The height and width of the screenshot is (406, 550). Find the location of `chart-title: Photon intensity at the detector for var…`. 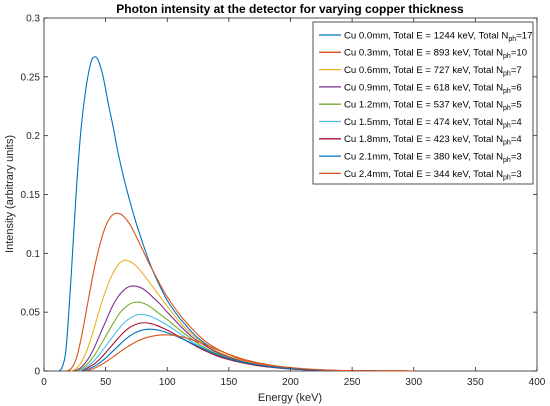

chart-title: Photon intensity at the detector for var… is located at coordinates (290, 9).